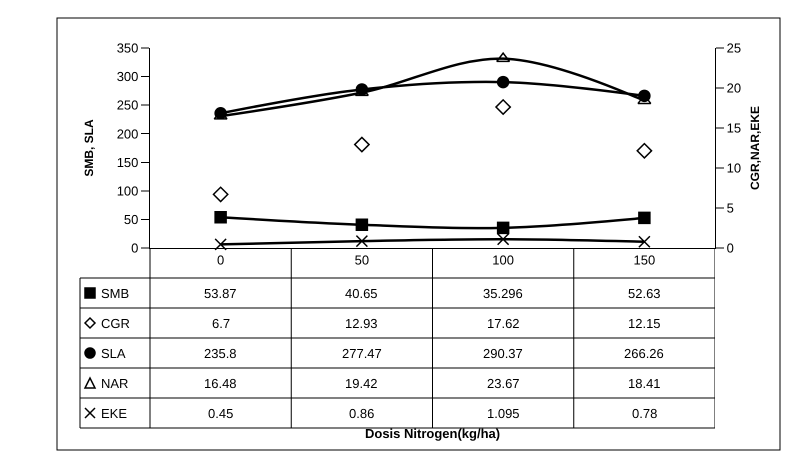 The width and height of the screenshot is (796, 465). I want to click on text: Dosis Nitrogen(kg/ha), so click(432, 433).